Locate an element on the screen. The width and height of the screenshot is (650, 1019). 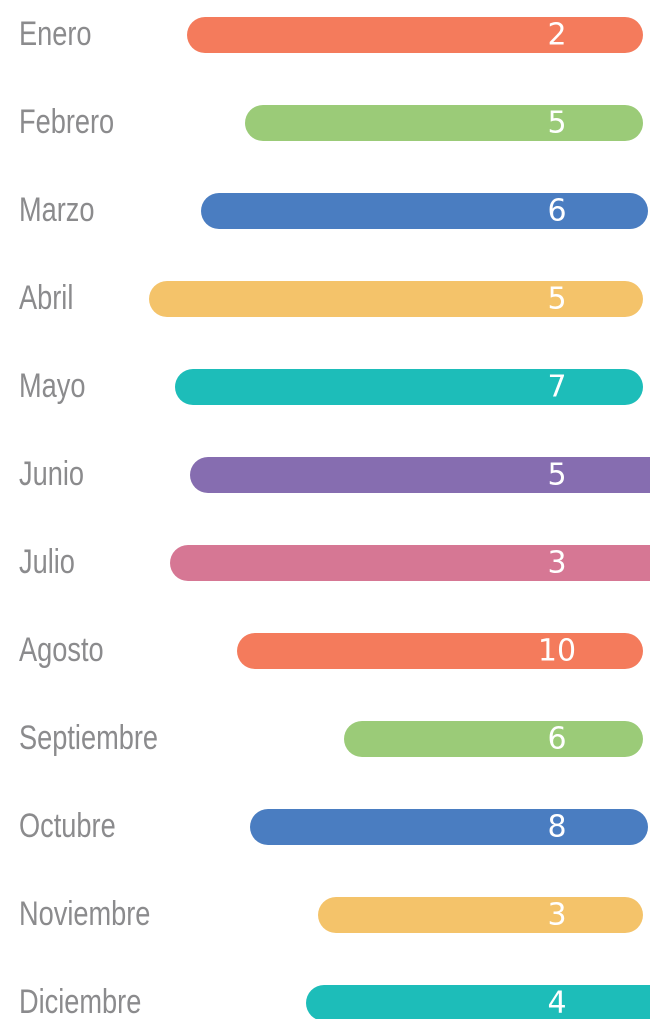
pill-value: 10 is located at coordinates (557, 651).